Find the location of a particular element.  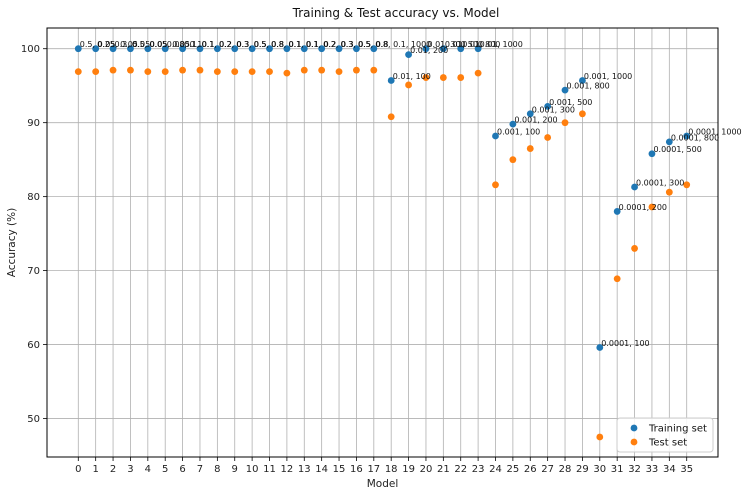

point-annotation: 0.05, 0.05 is located at coordinates (169, 44).